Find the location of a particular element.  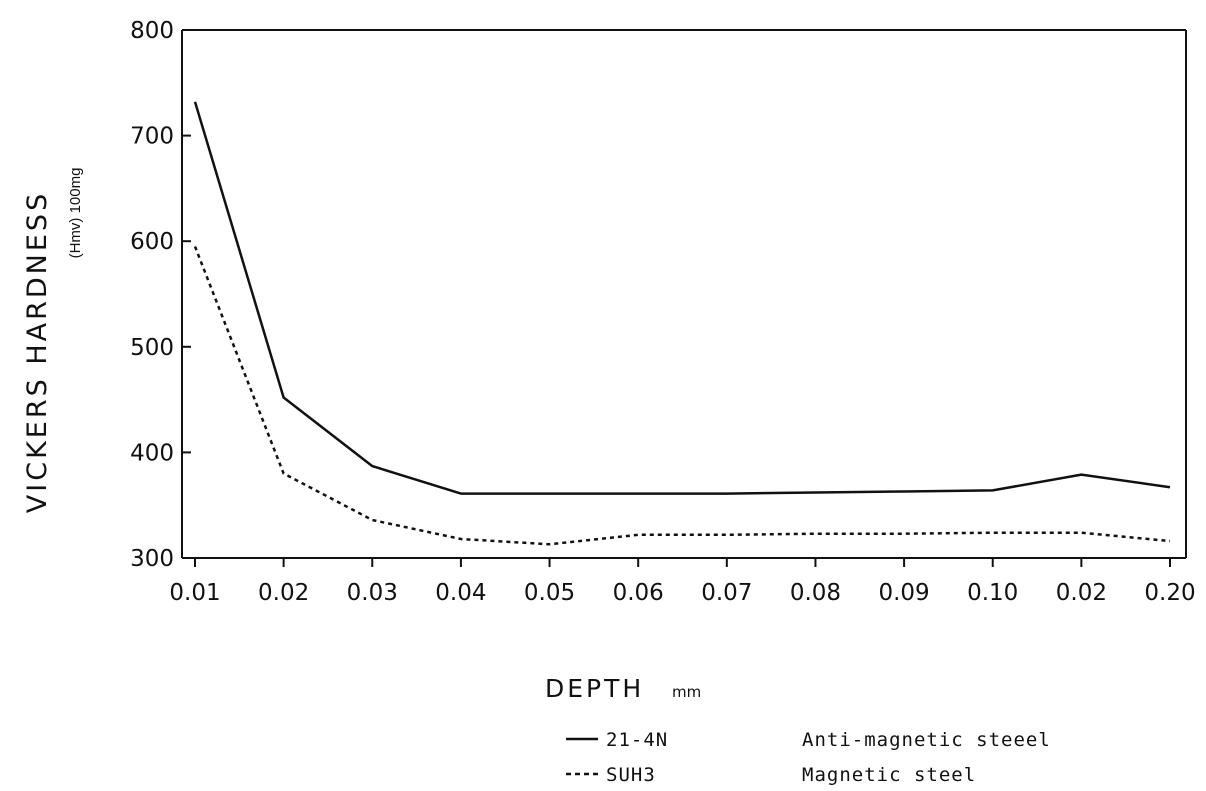

x-tick-label: 0.09 is located at coordinates (903, 593).